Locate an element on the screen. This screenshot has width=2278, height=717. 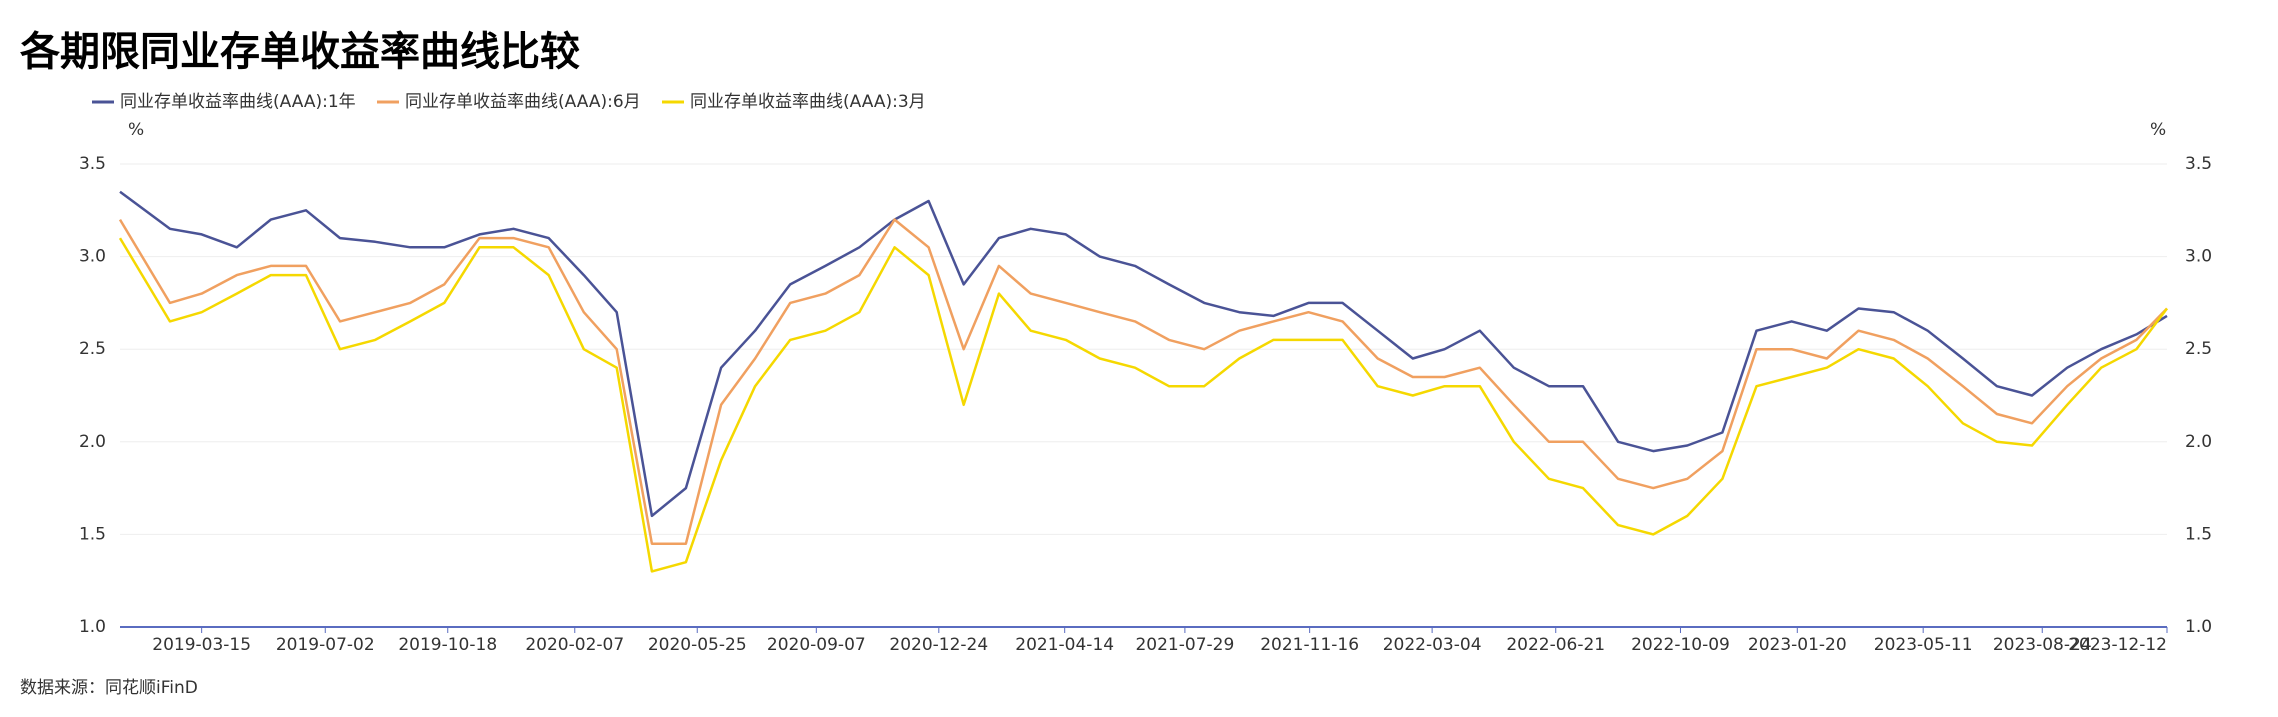
x-tick-label: 2023-12-12 is located at coordinates (2117, 645).